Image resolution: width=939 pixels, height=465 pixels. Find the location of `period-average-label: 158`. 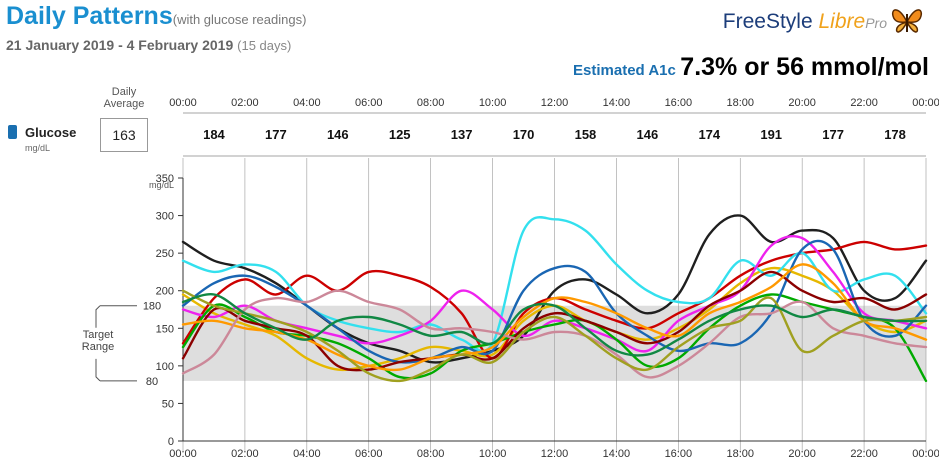

period-average-label: 158 is located at coordinates (586, 134).